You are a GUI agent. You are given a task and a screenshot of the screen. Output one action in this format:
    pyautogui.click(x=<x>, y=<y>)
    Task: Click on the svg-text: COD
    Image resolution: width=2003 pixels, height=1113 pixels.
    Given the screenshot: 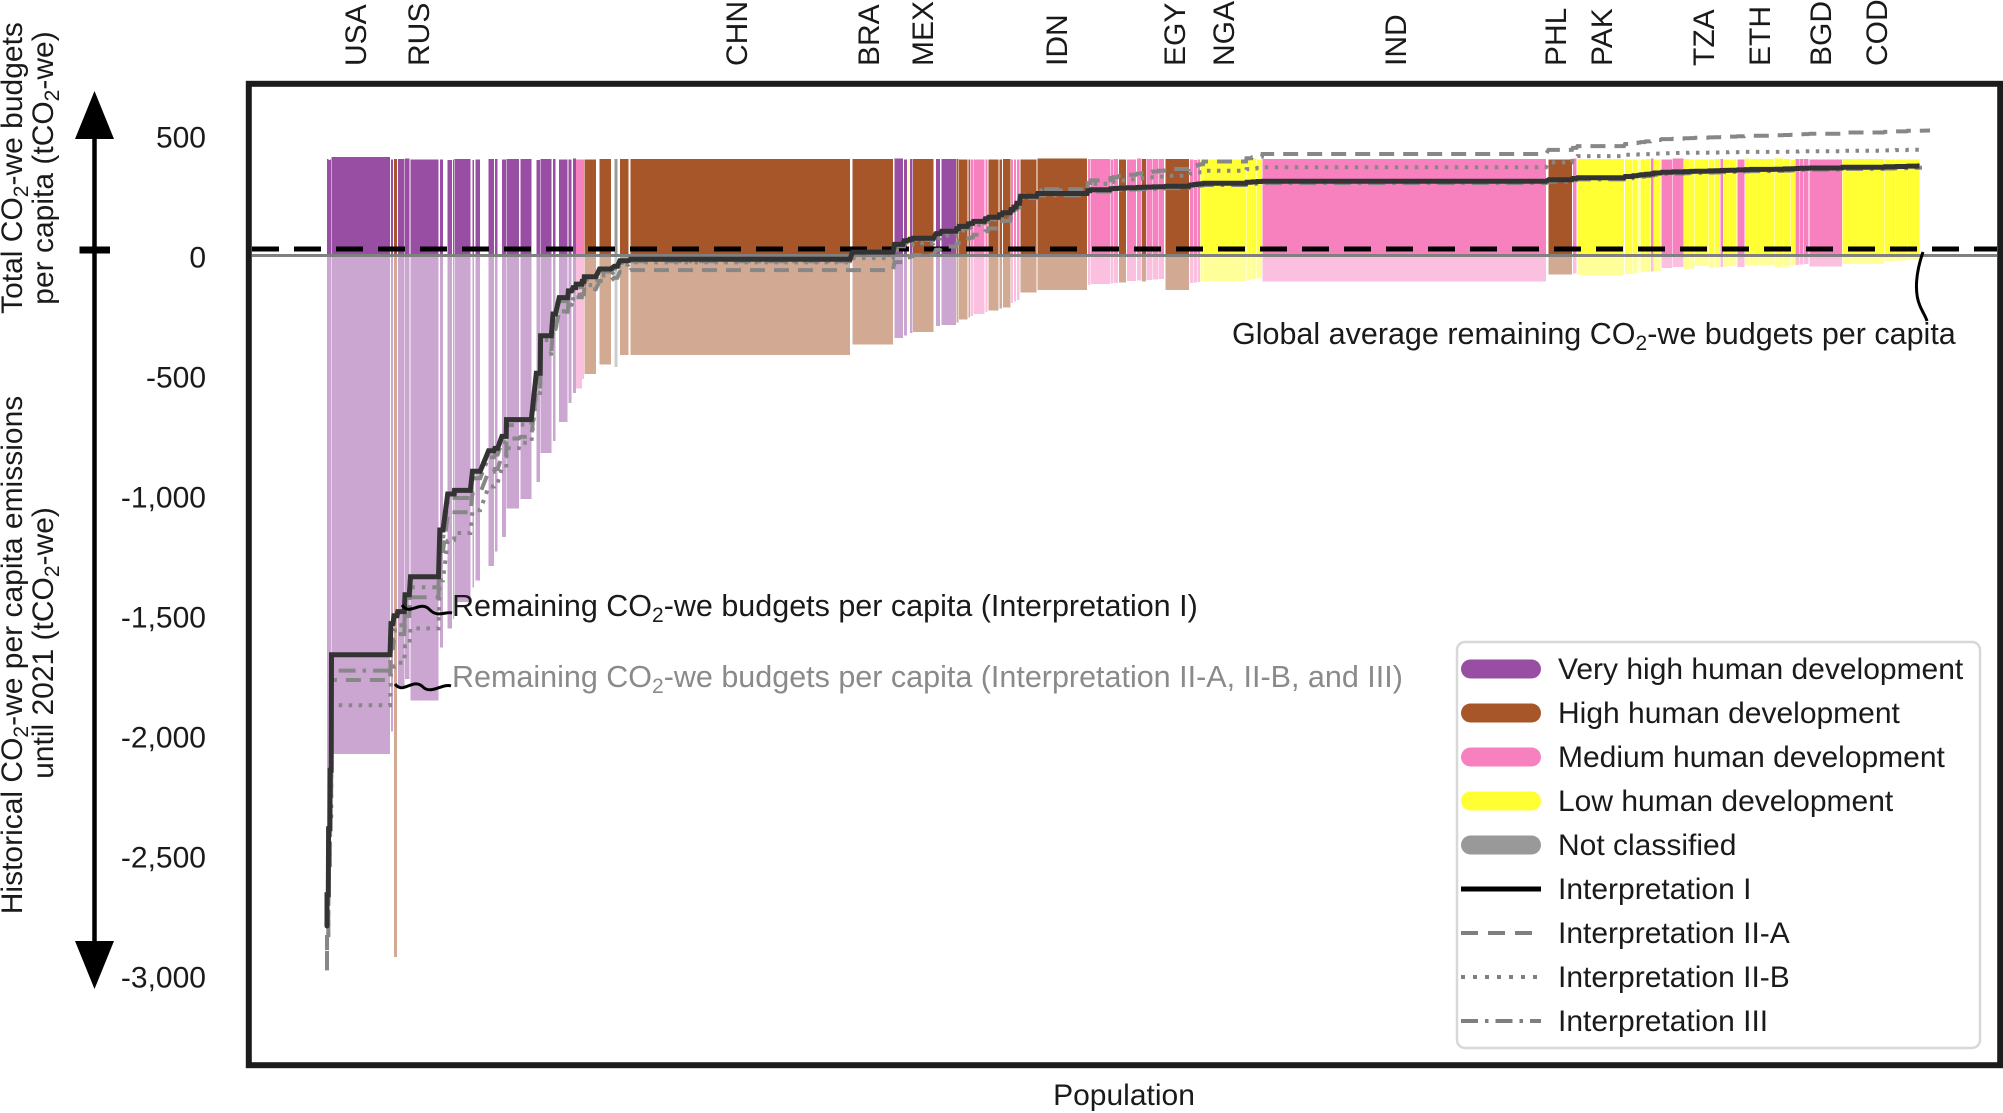 What is the action you would take?
    pyautogui.click(x=1877, y=33)
    